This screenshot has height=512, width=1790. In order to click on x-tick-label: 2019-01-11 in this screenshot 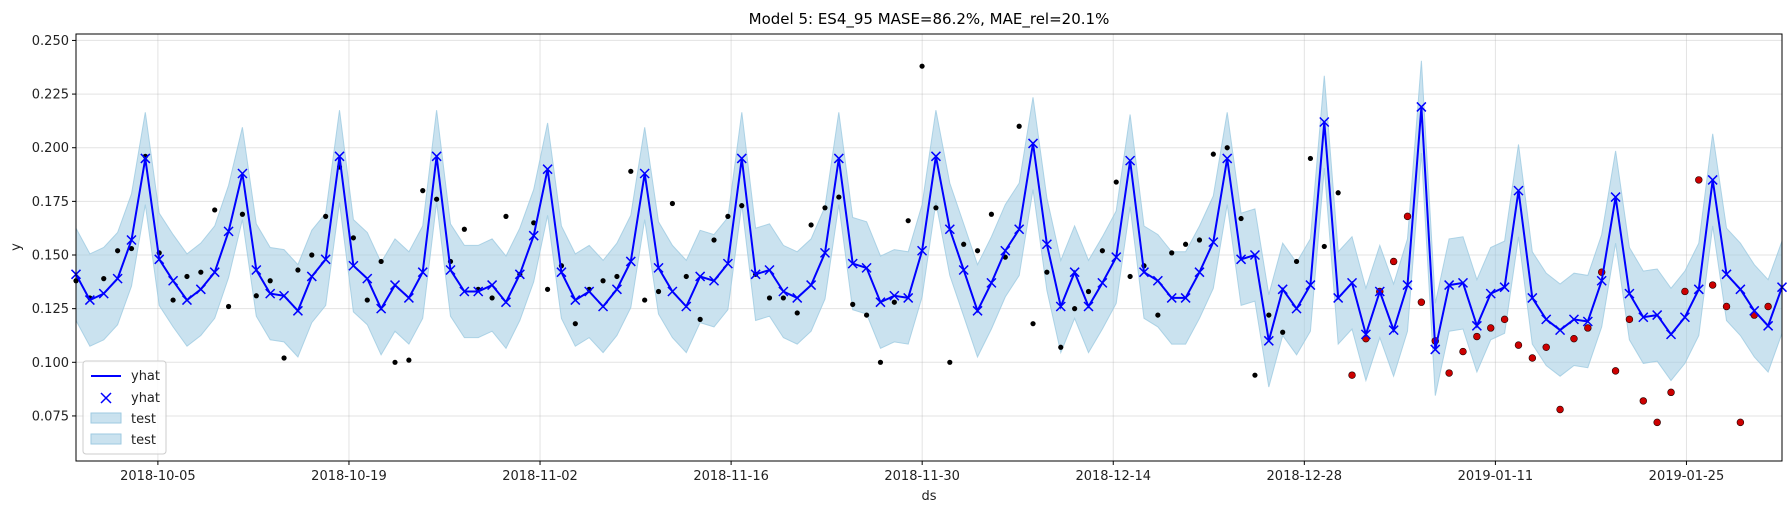, I will do `click(1496, 476)`.